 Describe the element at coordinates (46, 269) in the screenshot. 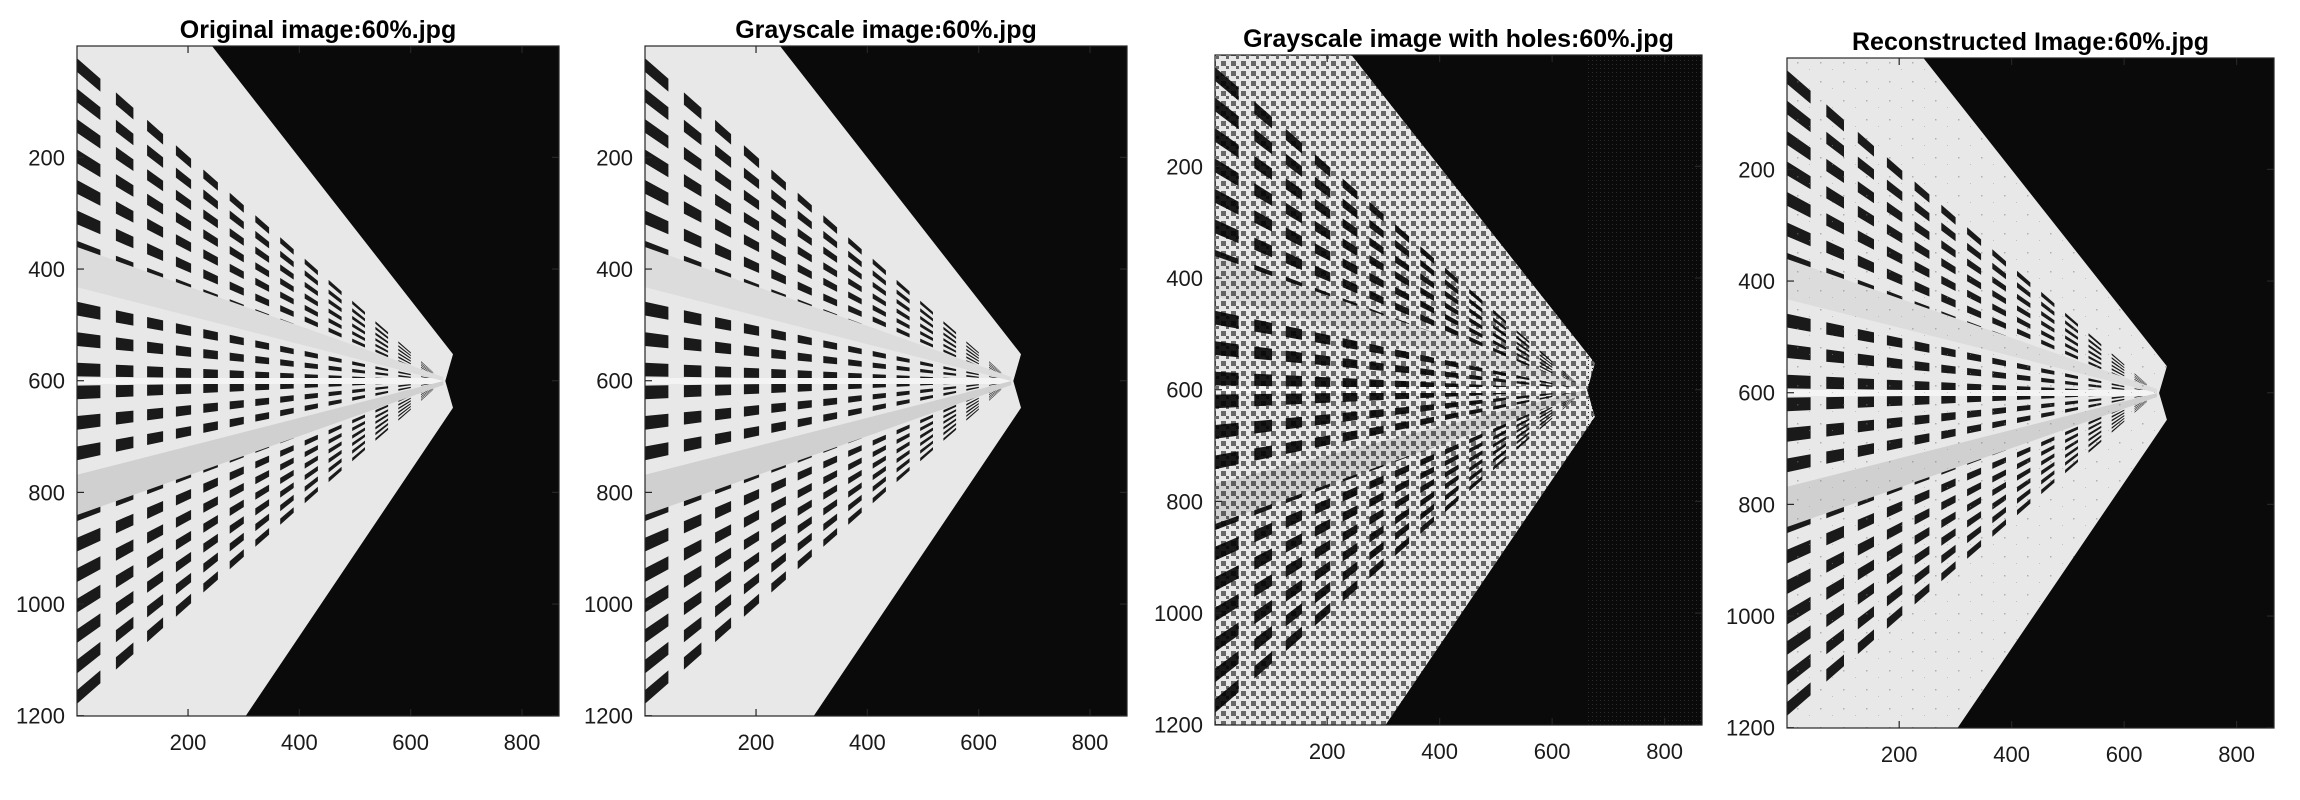

I see `y-tick-label: 400` at that location.